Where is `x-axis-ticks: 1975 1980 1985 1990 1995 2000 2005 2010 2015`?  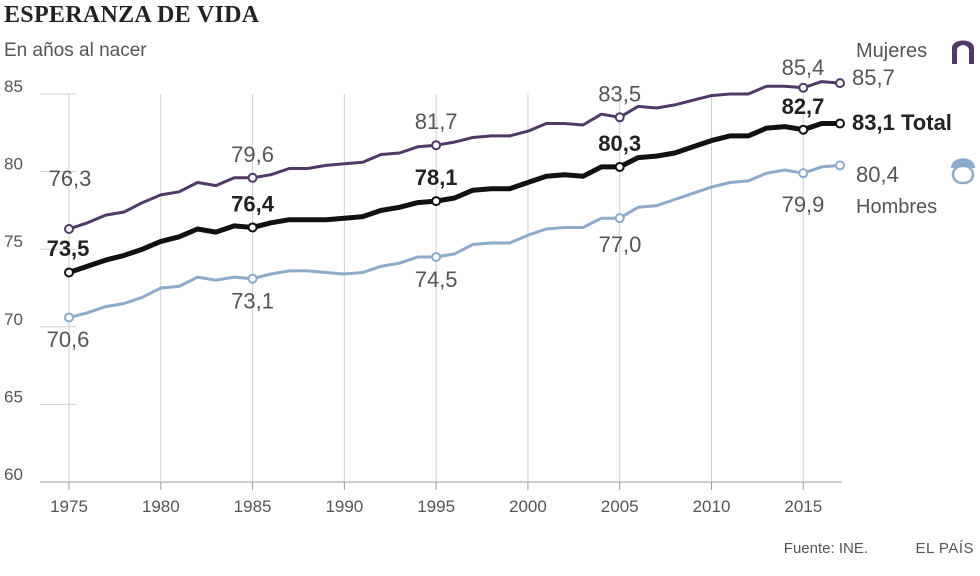
x-axis-ticks: 1975 1980 1985 1990 1995 2000 2005 2010 2015 is located at coordinates (436, 506).